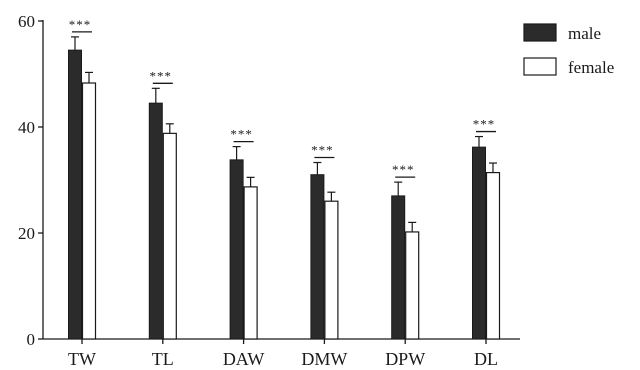 The height and width of the screenshot is (370, 640). What do you see at coordinates (244, 359) in the screenshot?
I see `x-category-label: DAW` at bounding box center [244, 359].